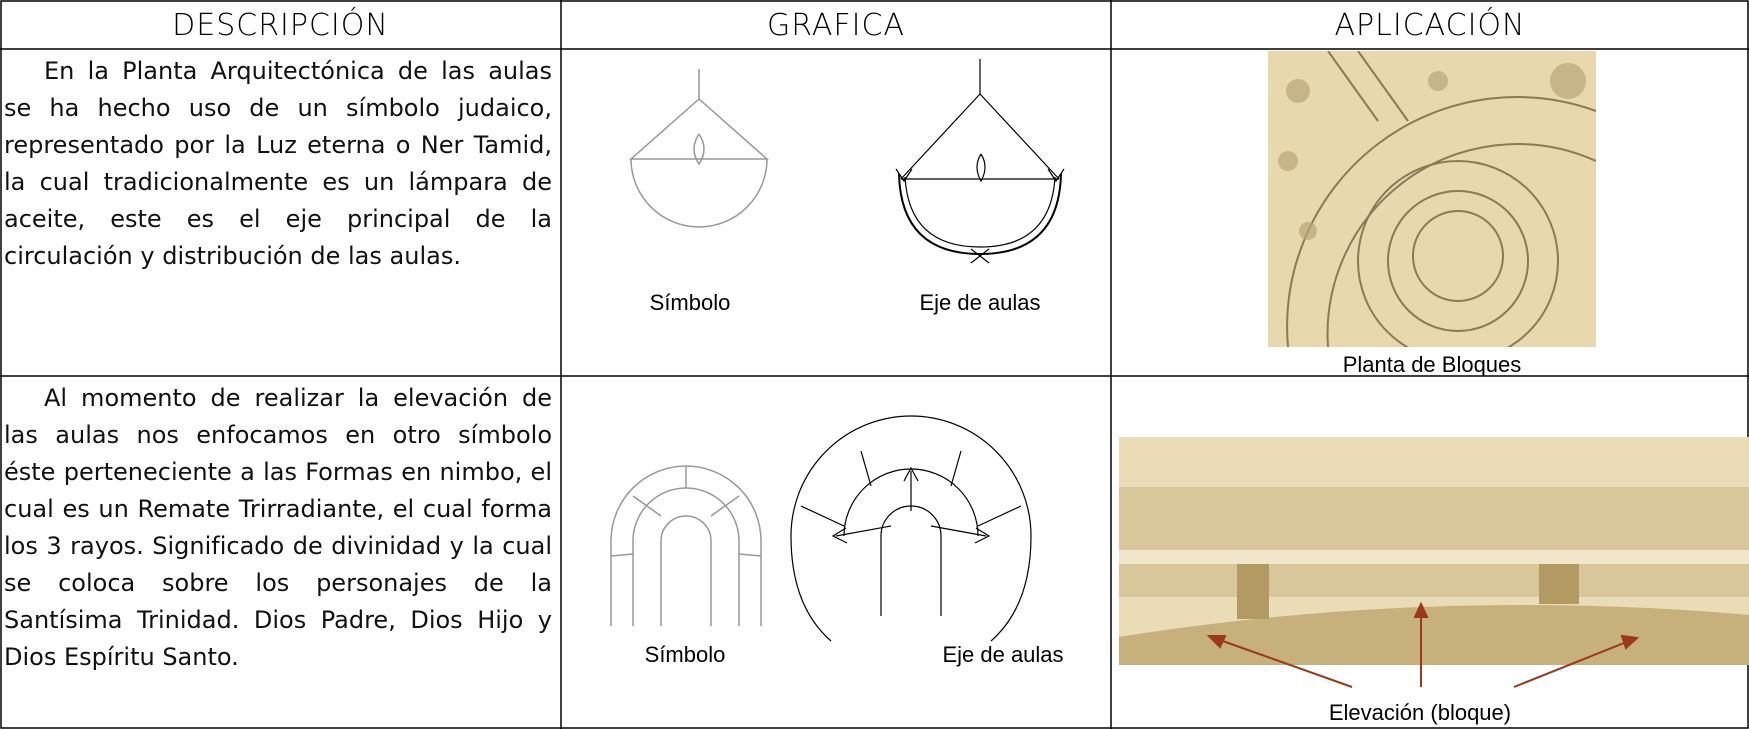 Image resolution: width=1749 pixels, height=729 pixels. What do you see at coordinates (847, 161) in the screenshot?
I see `lamp-symbols` at bounding box center [847, 161].